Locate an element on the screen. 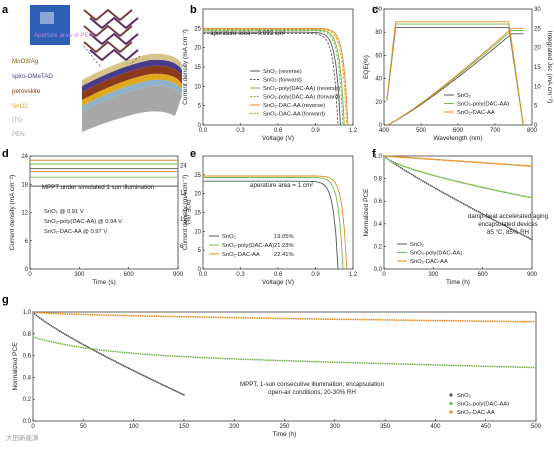 The width and height of the screenshot is (554, 450). electrode-layer is located at coordinates (132, 69).